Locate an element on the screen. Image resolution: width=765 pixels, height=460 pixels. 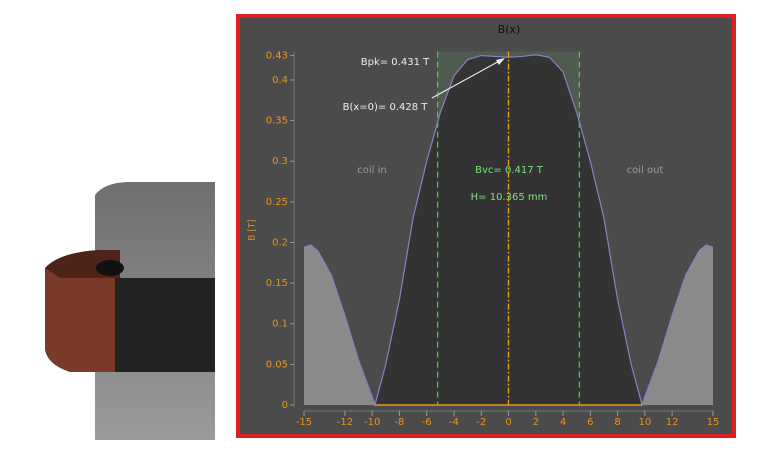
x-tick-label: -8 is located at coordinates (399, 422).